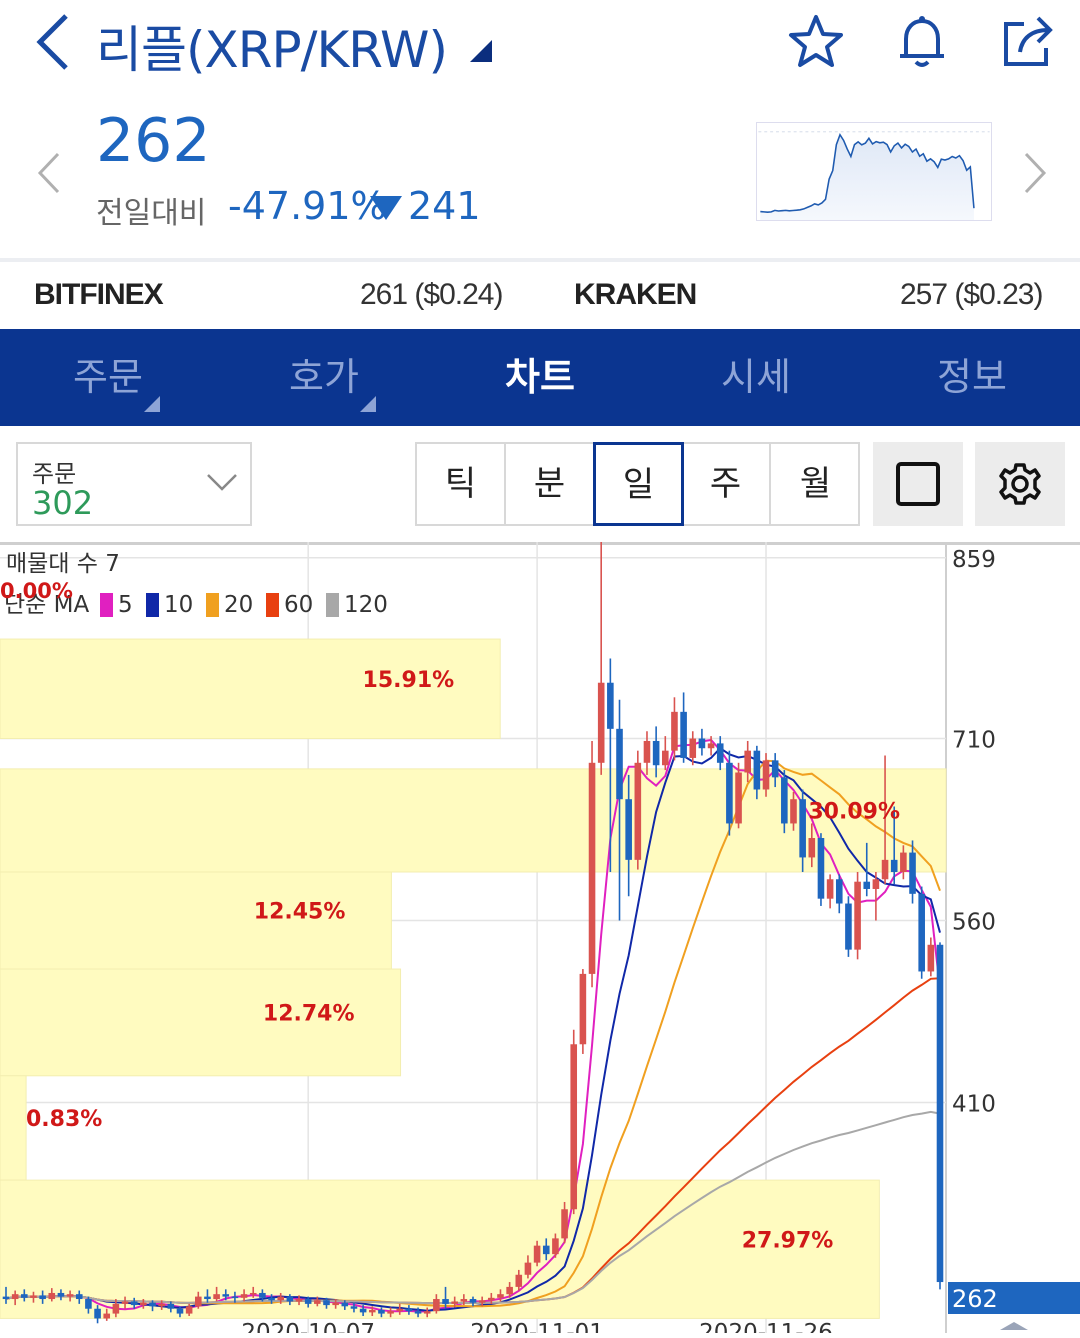 Image resolution: width=1080 pixels, height=1338 pixels. I want to click on back-chevron-icon, so click(53, 42).